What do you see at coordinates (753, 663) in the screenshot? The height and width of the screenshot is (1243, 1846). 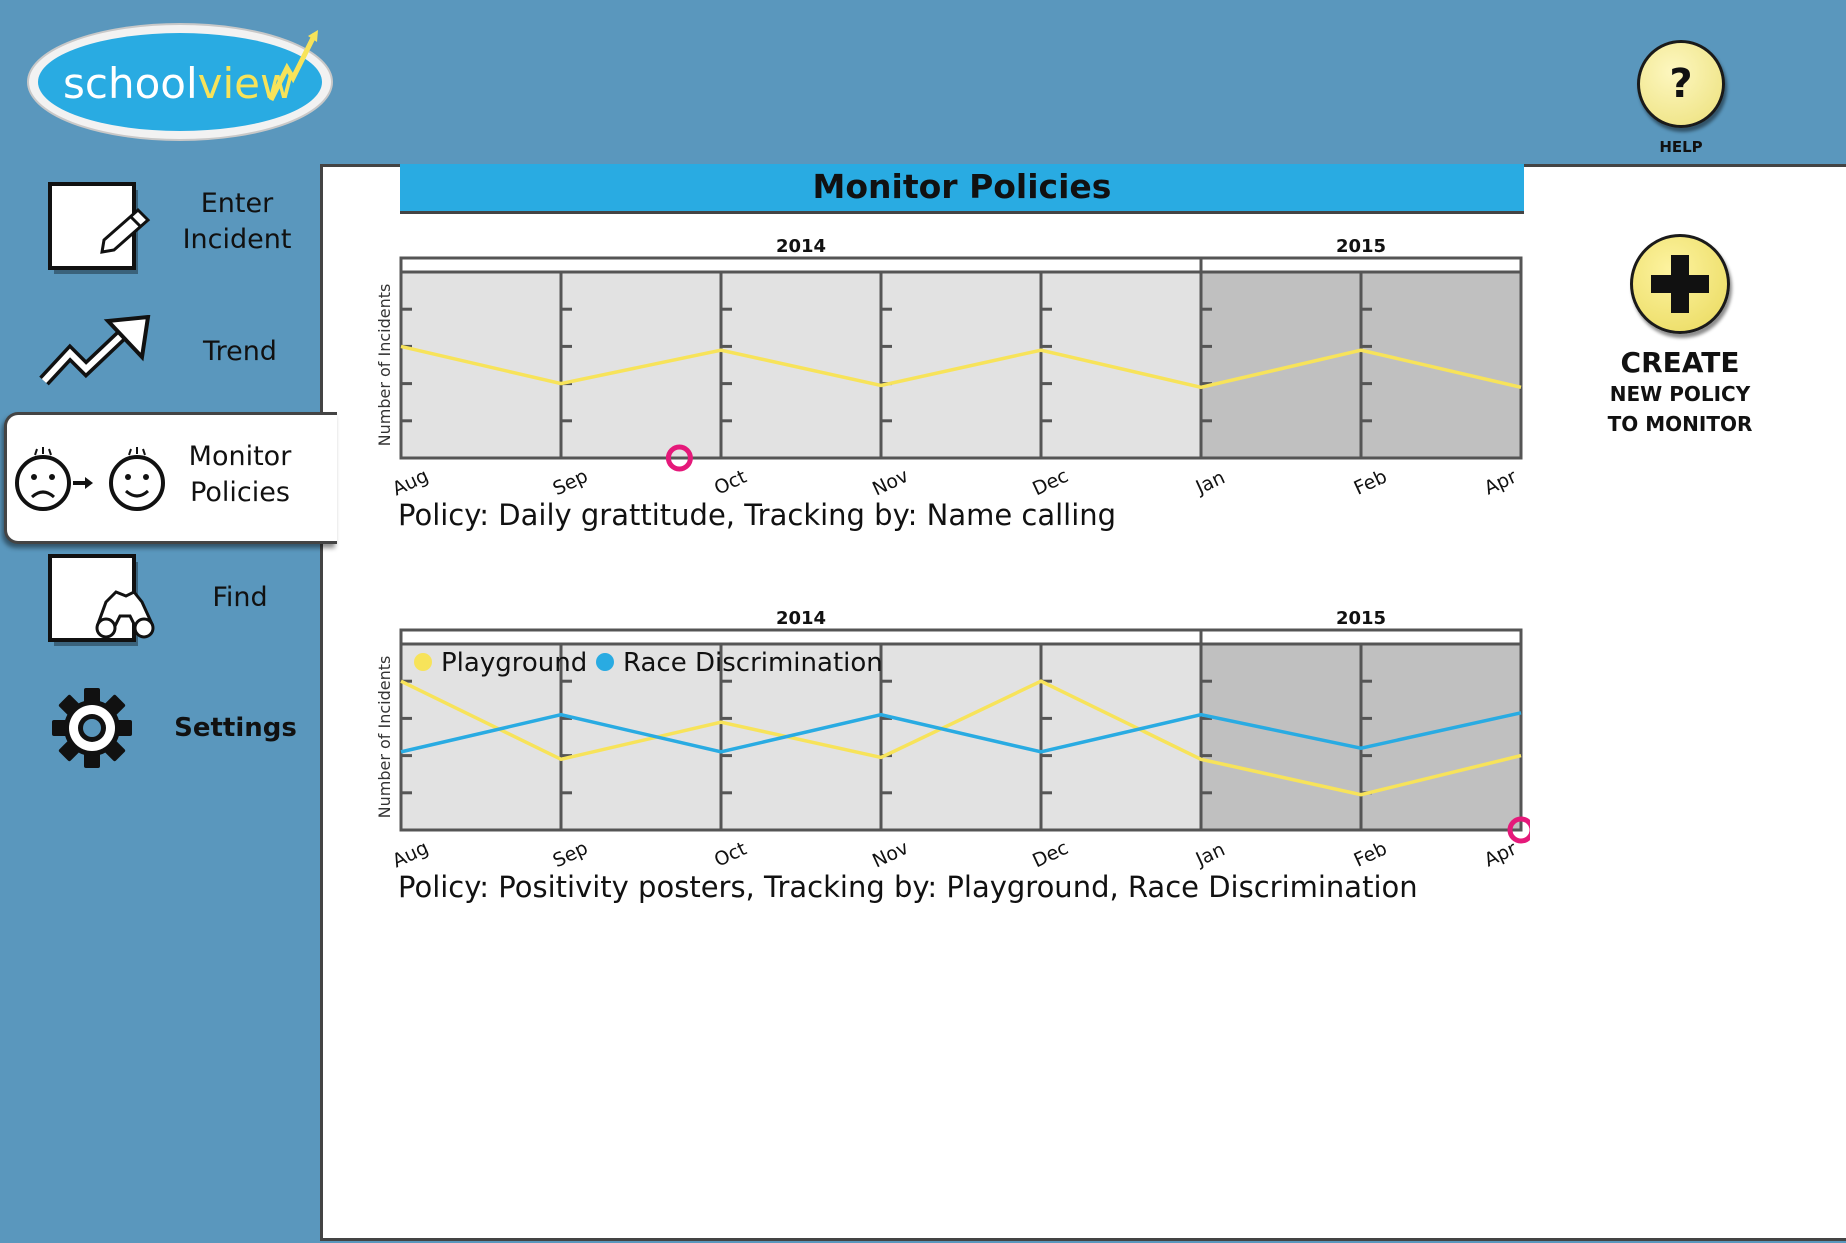 I see `legend-label-race-discrimination: Race Discrimination` at bounding box center [753, 663].